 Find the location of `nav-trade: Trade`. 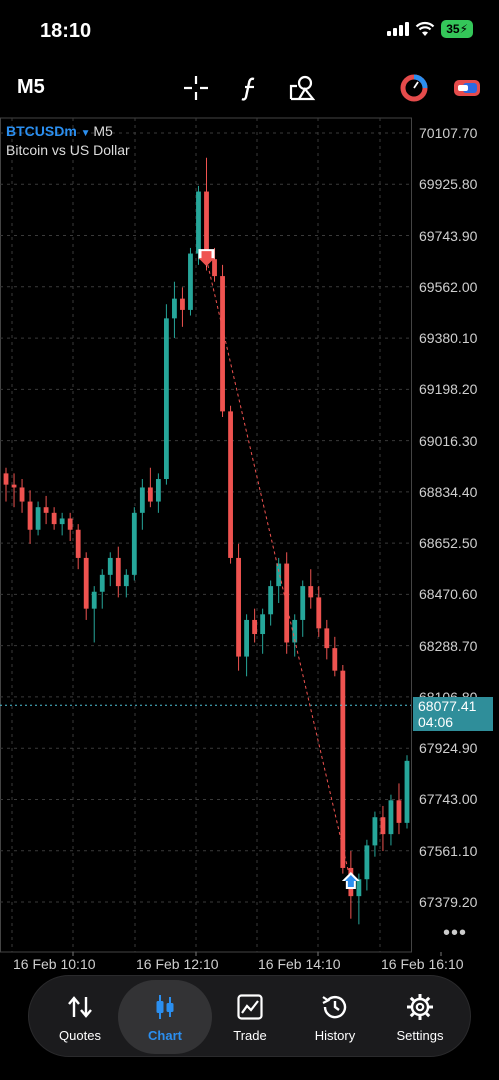

nav-trade: Trade is located at coordinates (250, 1017).